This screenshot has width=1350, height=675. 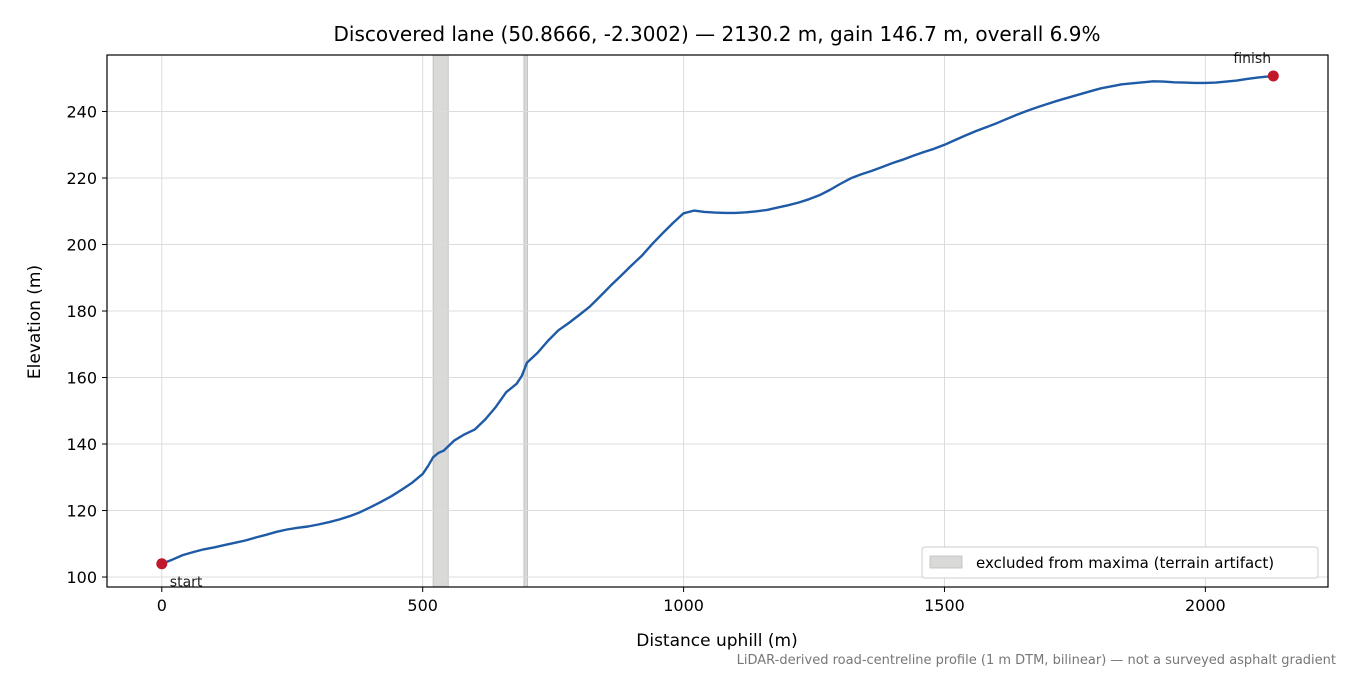 What do you see at coordinates (186, 583) in the screenshot?
I see `start-label: start` at bounding box center [186, 583].